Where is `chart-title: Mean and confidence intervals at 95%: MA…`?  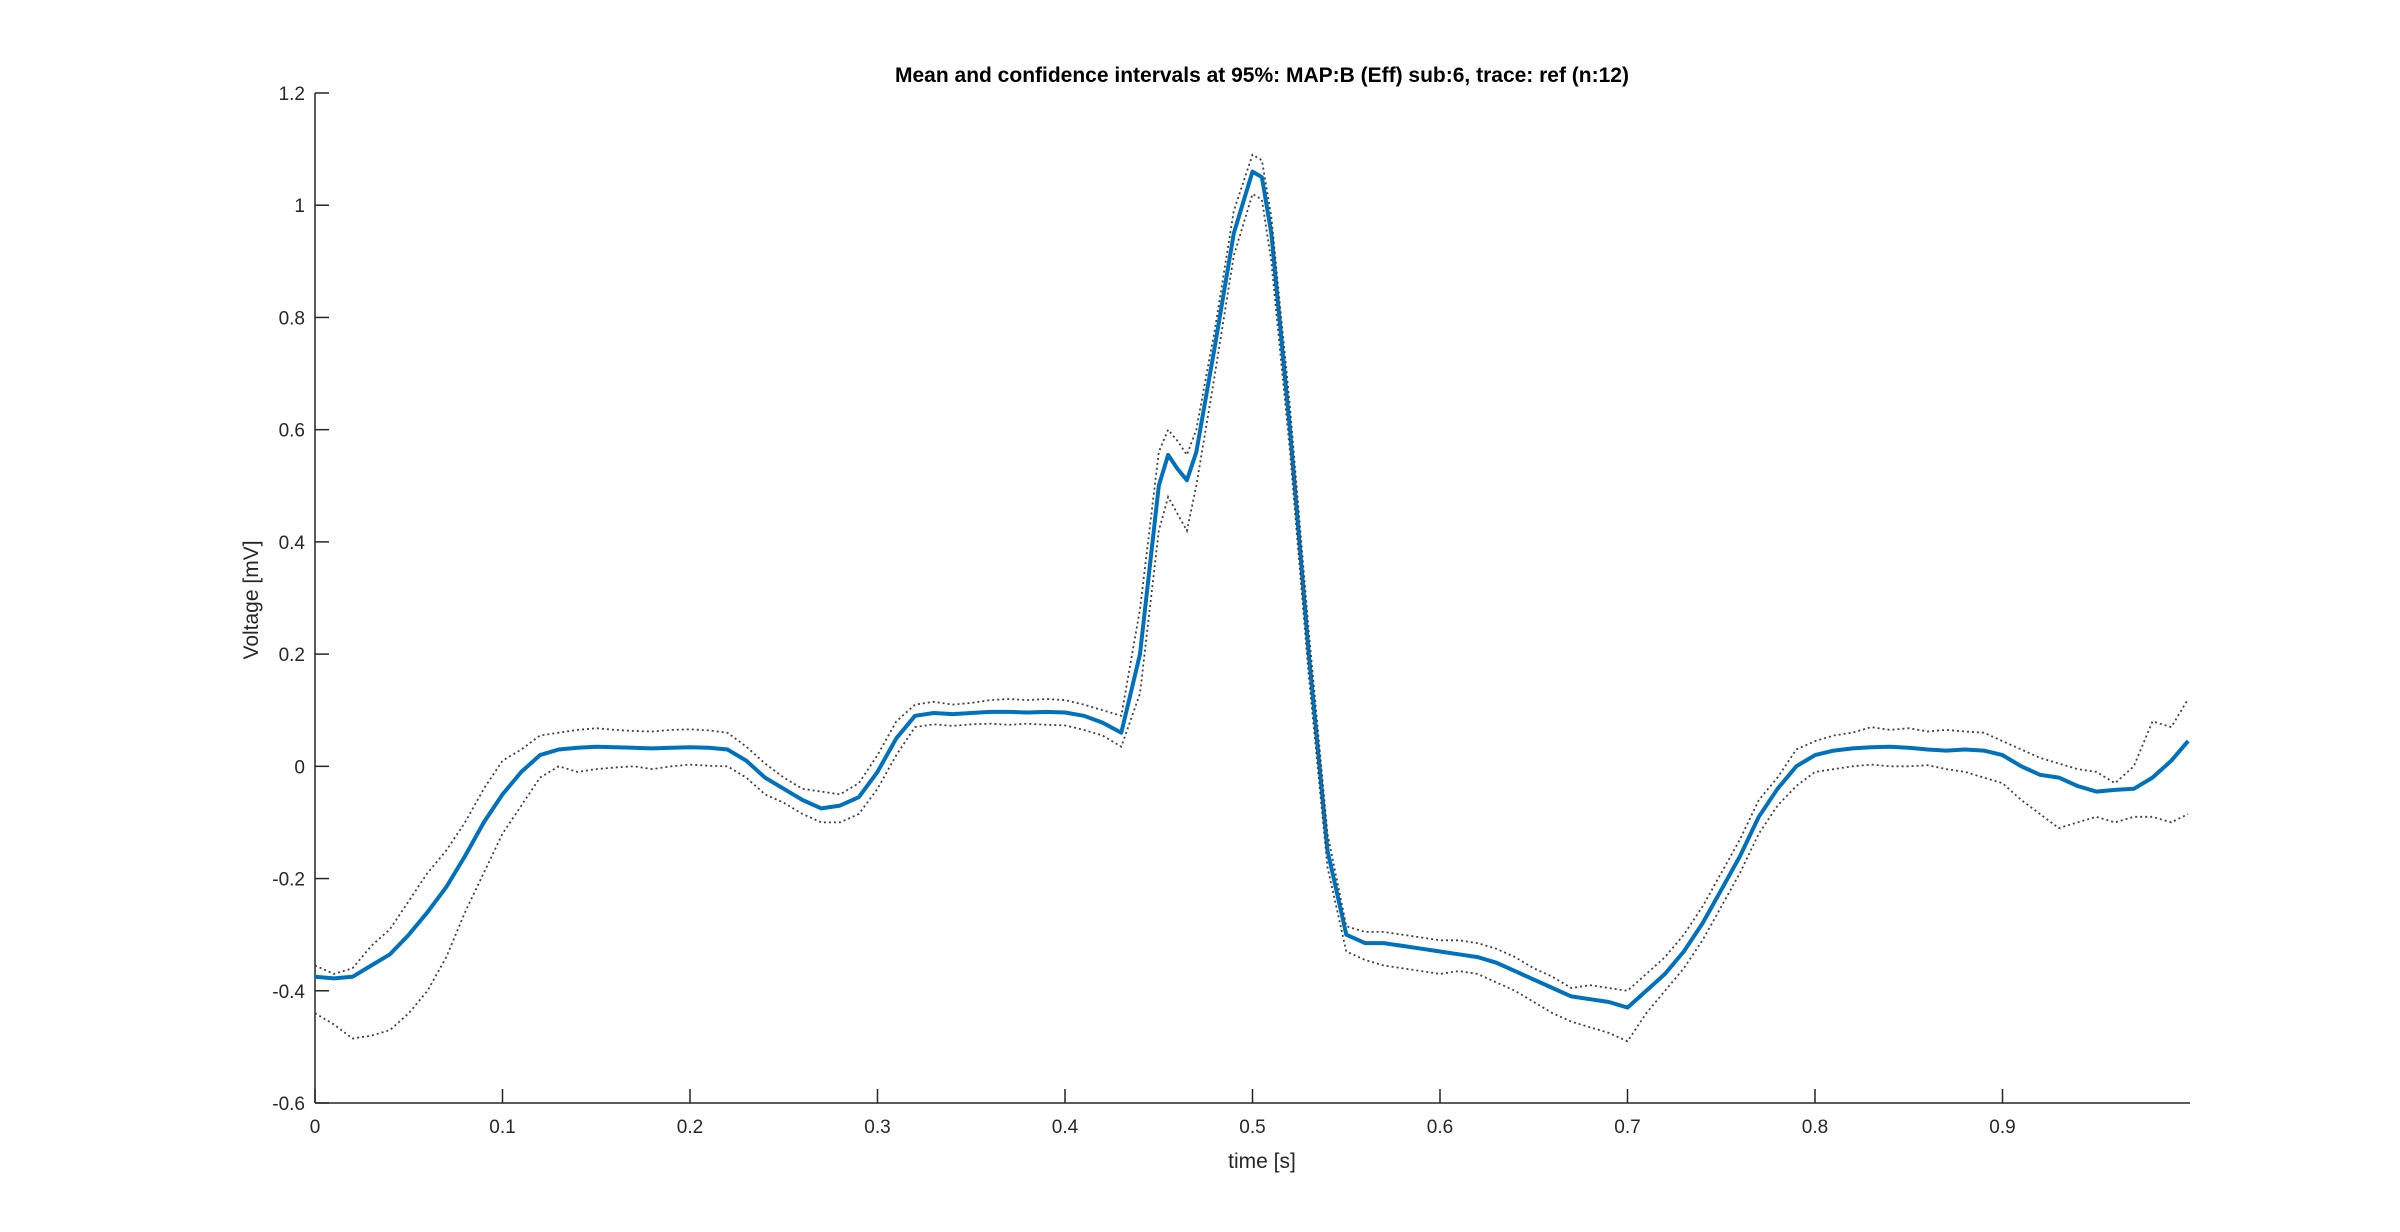 chart-title: Mean and confidence intervals at 95%: MA… is located at coordinates (1262, 75).